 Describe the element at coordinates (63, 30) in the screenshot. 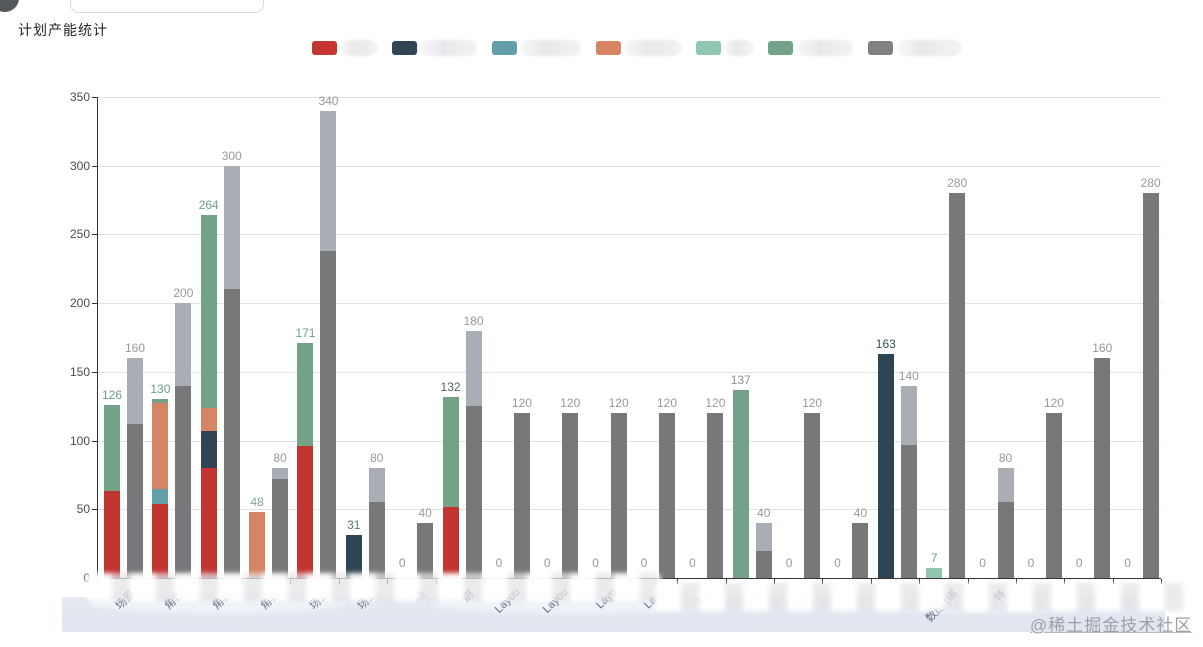

I see `chart-title: 计划产能统计` at that location.